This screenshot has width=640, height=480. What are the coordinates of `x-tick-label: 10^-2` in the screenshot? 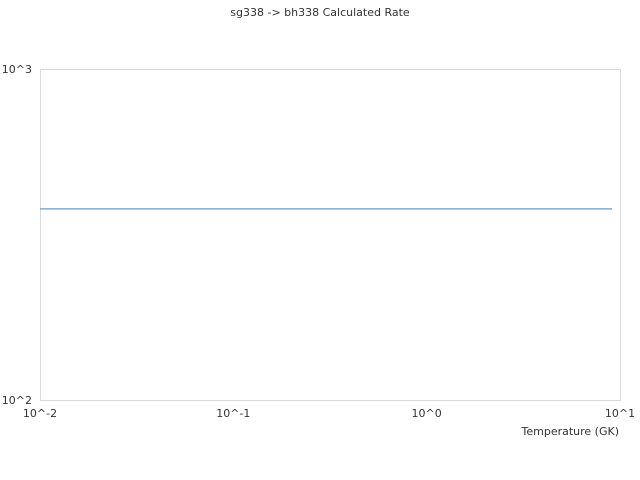 It's located at (40, 413).